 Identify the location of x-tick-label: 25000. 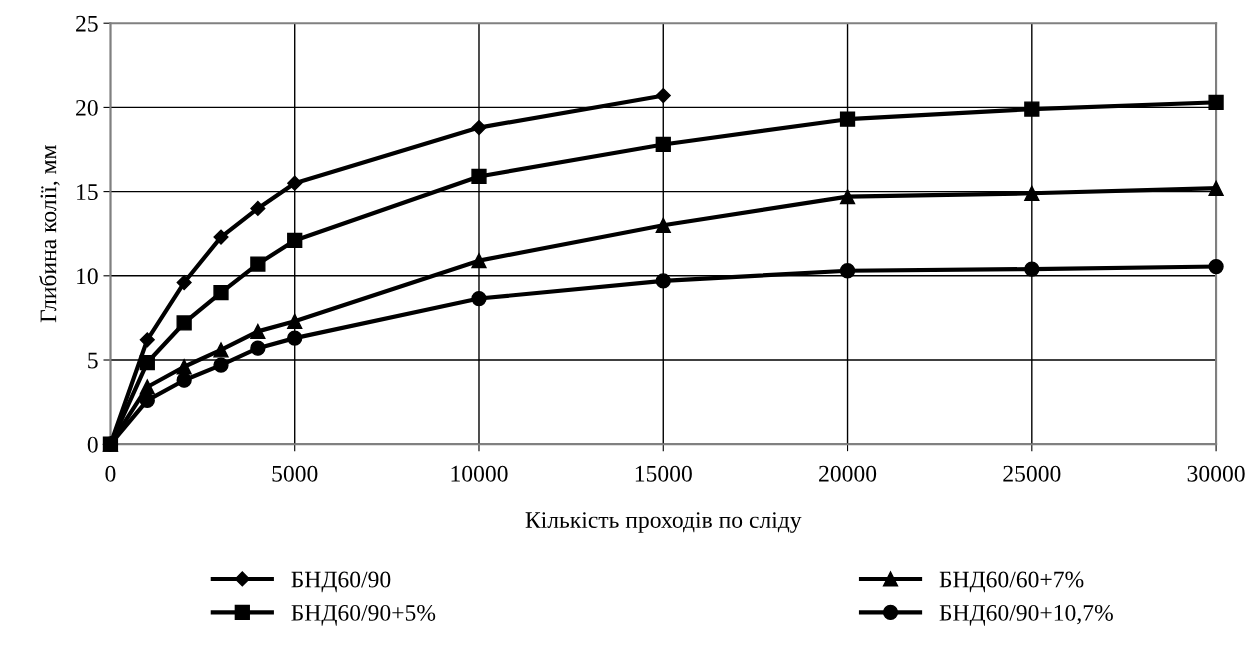
(1032, 473).